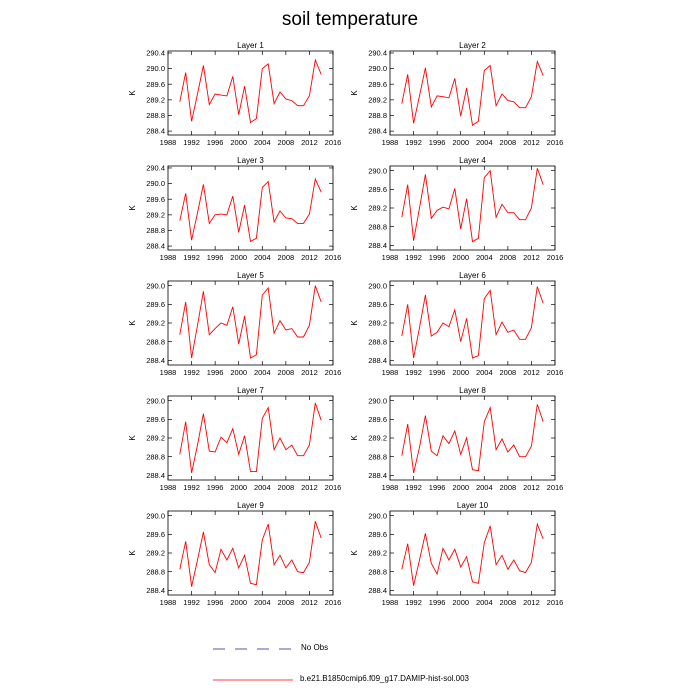 This screenshot has height=700, width=700. I want to click on panel-title: Layer 1, so click(250, 45).